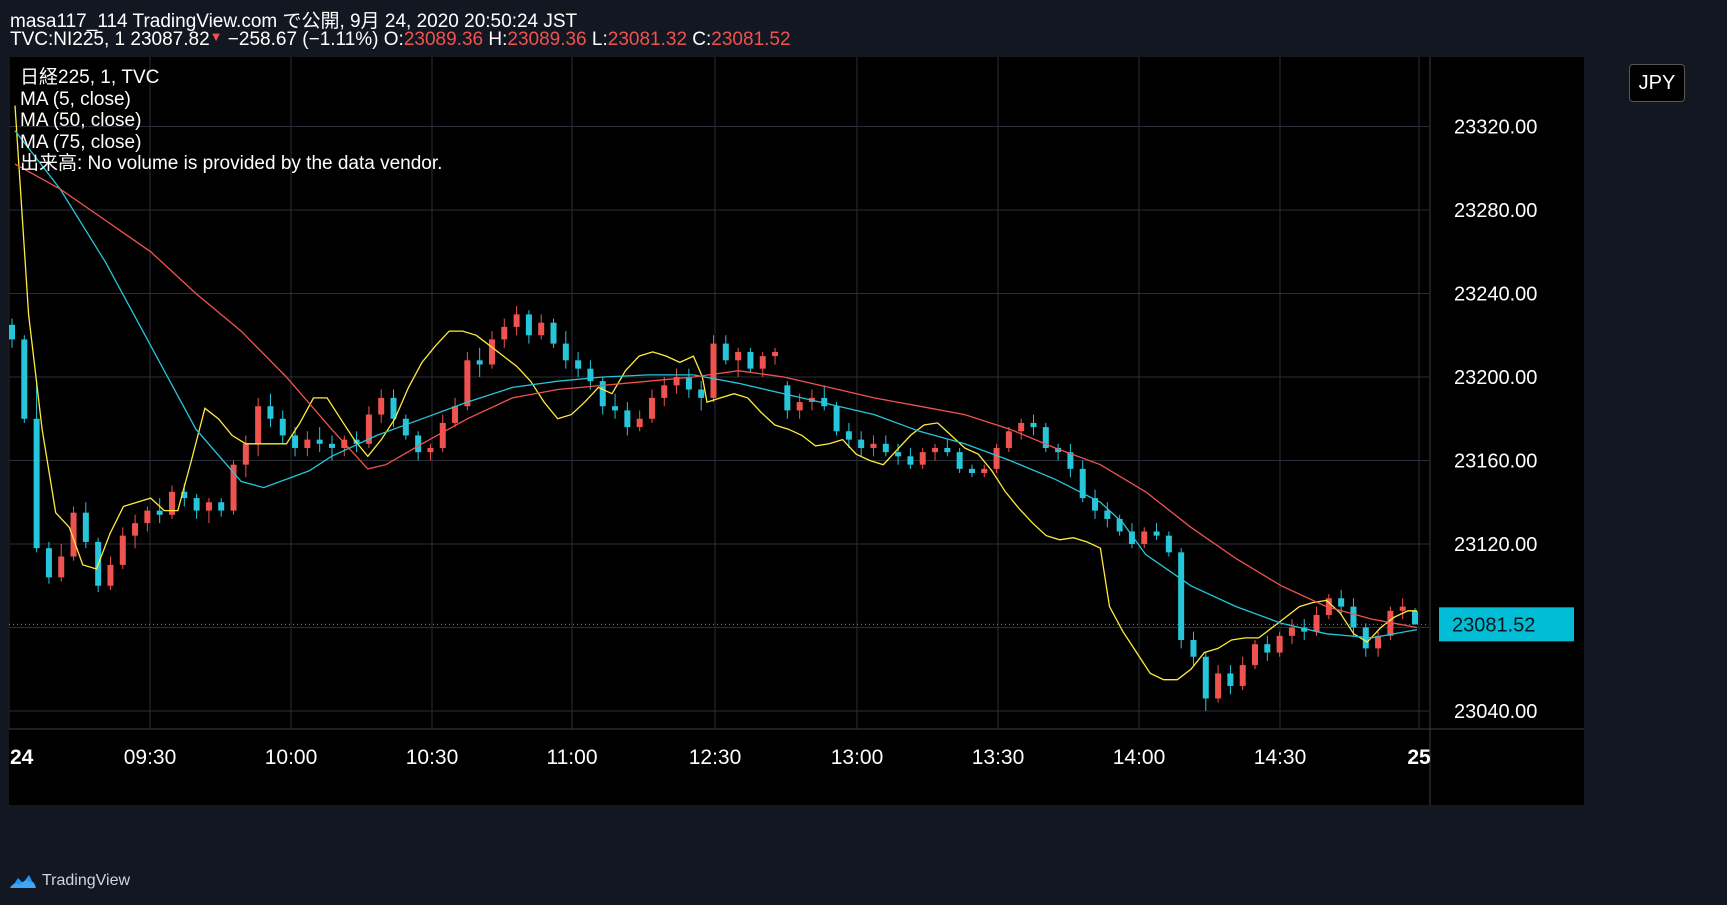 This screenshot has height=905, width=1727. What do you see at coordinates (86, 880) in the screenshot?
I see `brand-text: TradingView` at bounding box center [86, 880].